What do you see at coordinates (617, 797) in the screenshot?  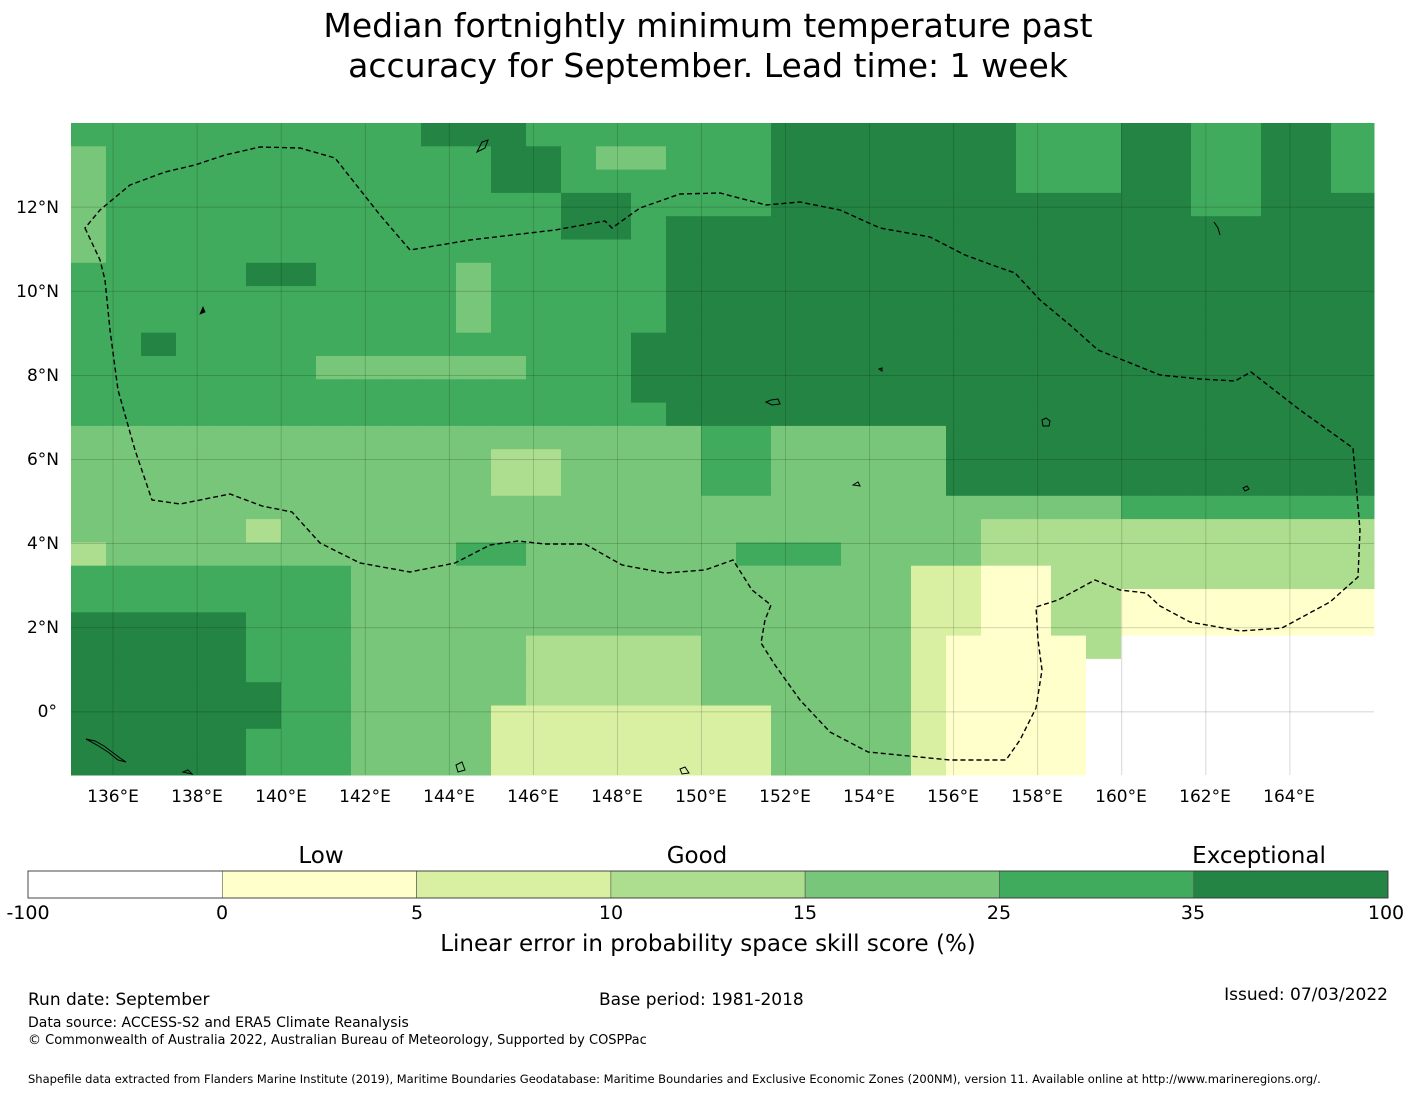 I see `lon-tick-label: 148°E` at bounding box center [617, 797].